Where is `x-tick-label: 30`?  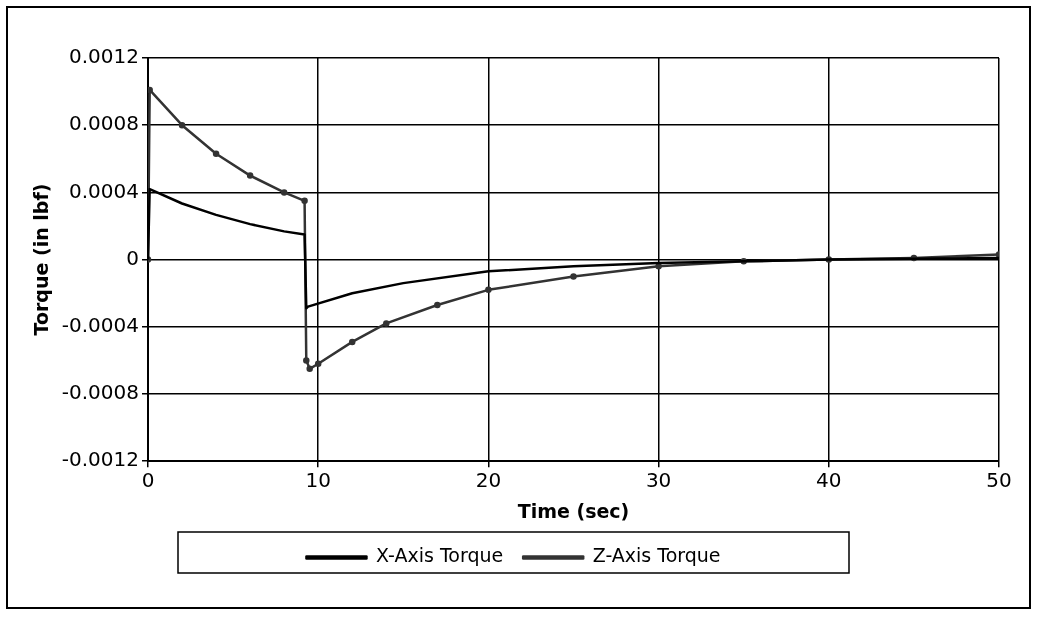 x-tick-label: 30 is located at coordinates (658, 480).